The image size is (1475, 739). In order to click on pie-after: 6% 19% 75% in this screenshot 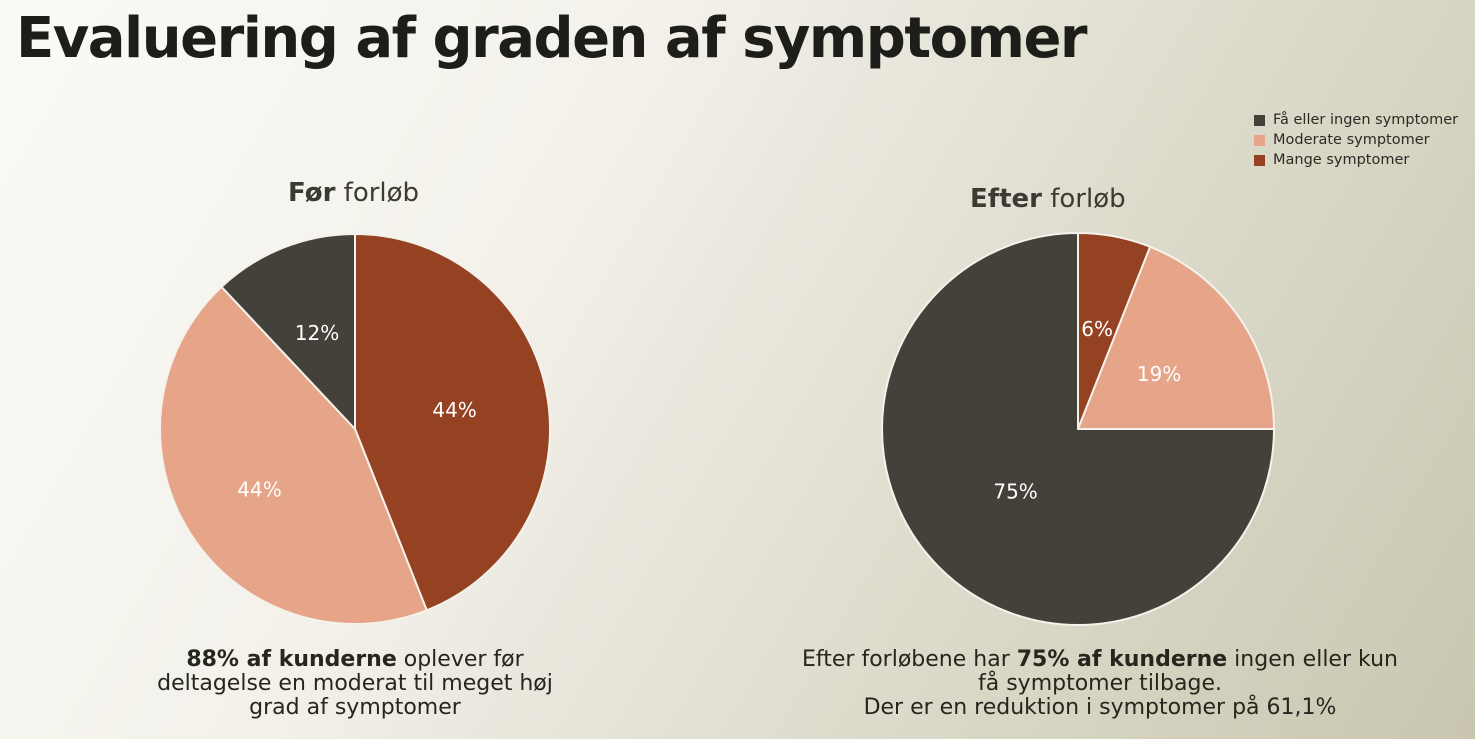, I will do `click(1078, 429)`.